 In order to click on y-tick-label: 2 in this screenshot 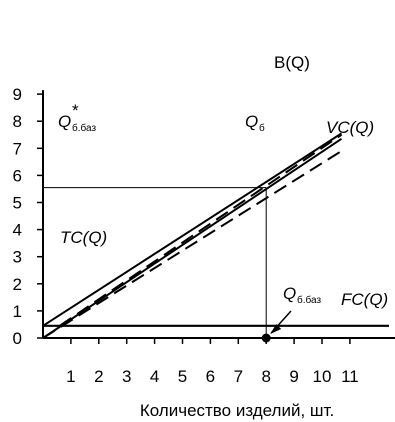, I will do `click(17, 284)`.